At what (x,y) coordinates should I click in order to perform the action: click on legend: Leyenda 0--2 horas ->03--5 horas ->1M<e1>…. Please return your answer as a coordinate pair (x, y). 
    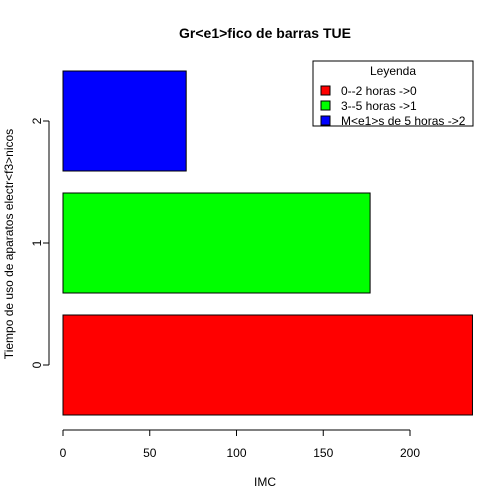
    Looking at the image, I should click on (393, 94).